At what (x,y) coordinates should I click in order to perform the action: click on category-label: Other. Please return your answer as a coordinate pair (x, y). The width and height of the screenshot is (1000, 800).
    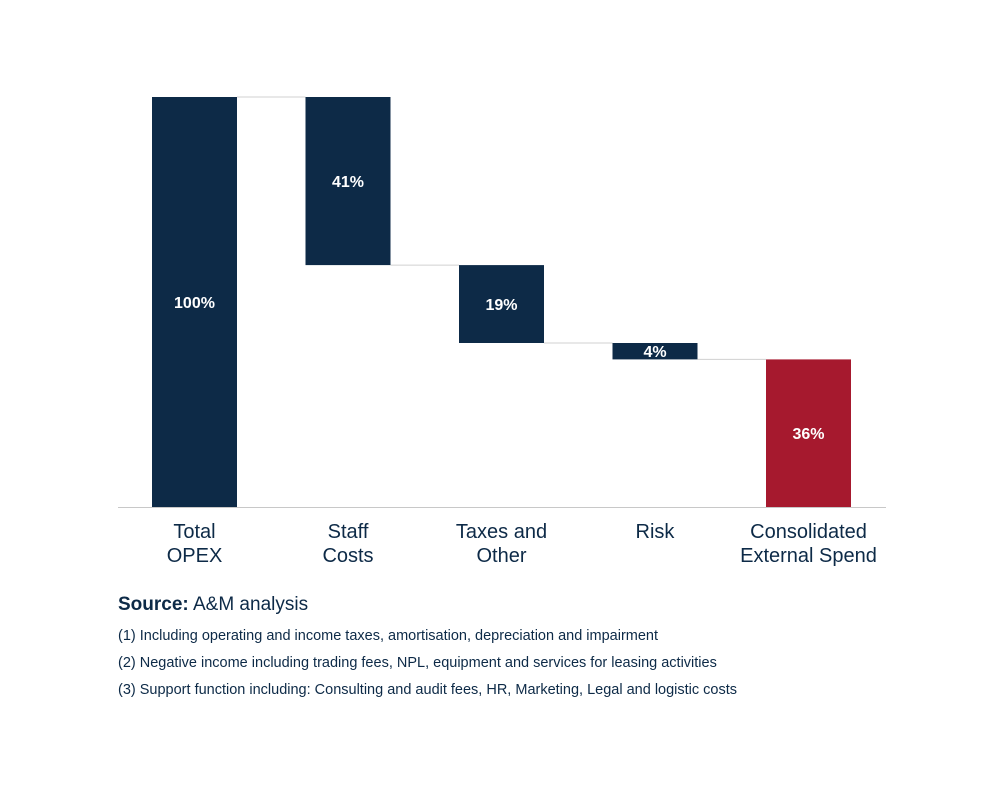
    Looking at the image, I should click on (501, 556).